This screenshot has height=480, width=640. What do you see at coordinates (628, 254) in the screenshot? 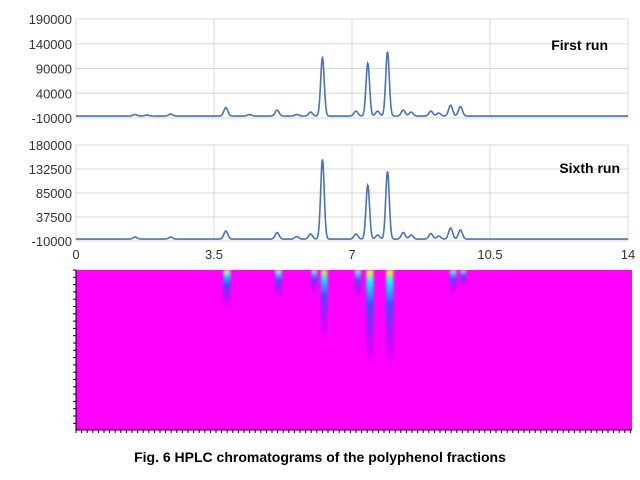
I see `x-tick-label: 14` at bounding box center [628, 254].